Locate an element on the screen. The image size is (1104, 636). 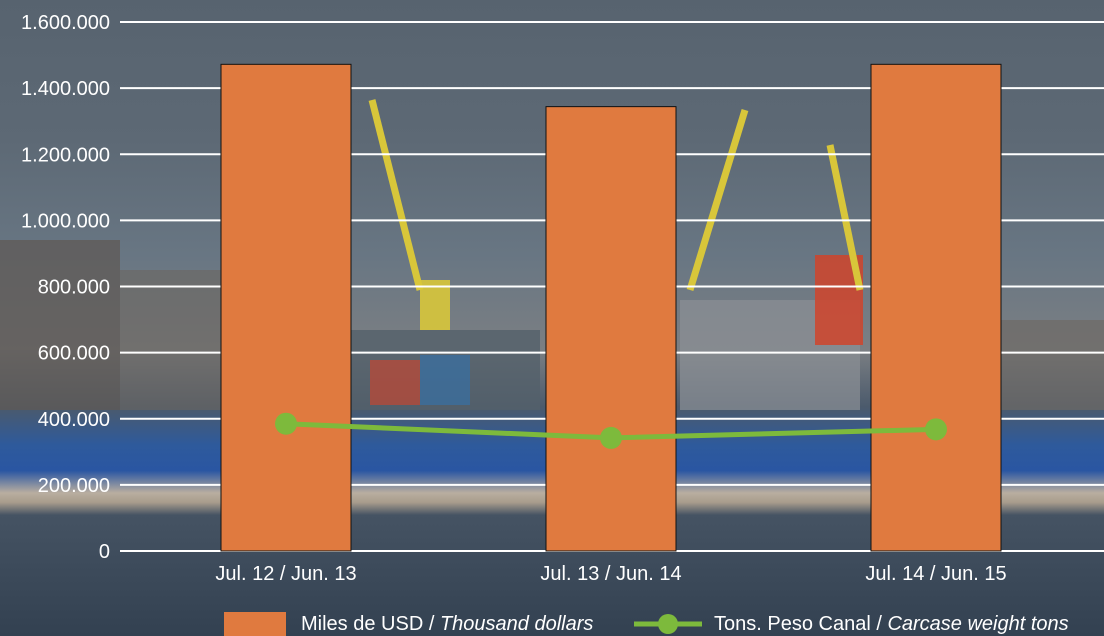
line-series is located at coordinates (611, 430).